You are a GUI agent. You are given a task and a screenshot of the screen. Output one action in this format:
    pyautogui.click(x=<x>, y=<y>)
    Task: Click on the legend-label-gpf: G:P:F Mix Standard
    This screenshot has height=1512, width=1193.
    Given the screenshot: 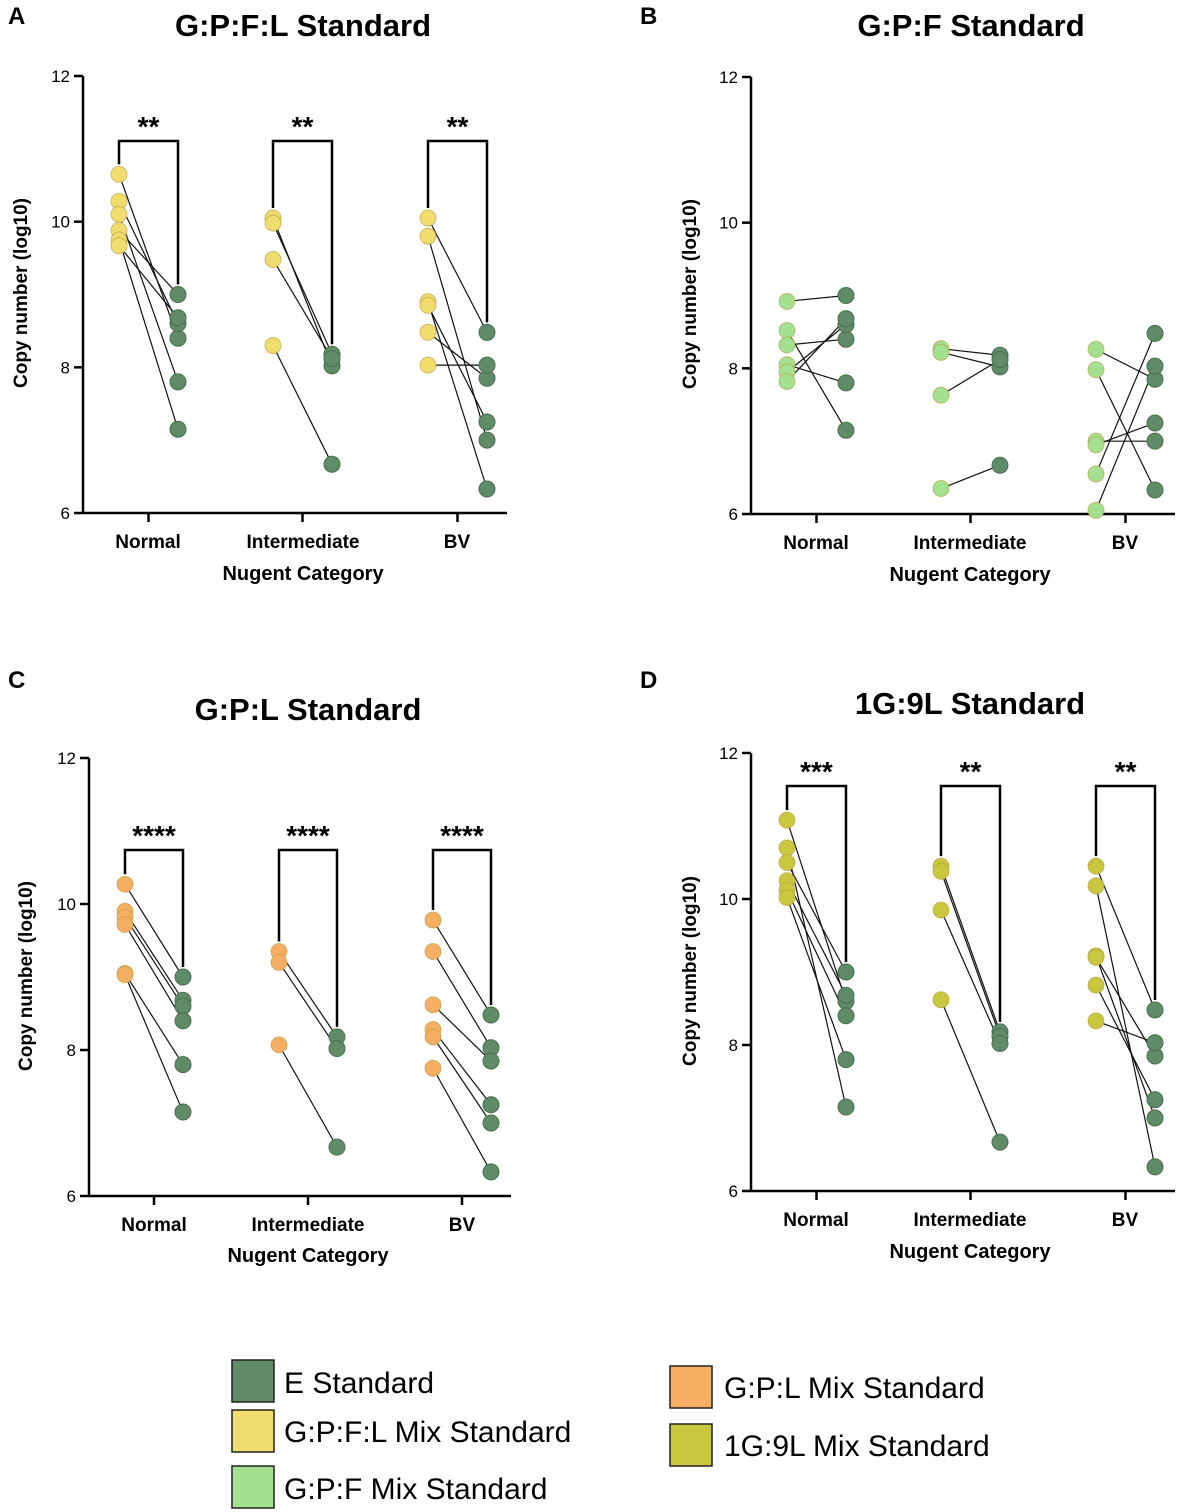 What is the action you would take?
    pyautogui.click(x=415, y=1489)
    